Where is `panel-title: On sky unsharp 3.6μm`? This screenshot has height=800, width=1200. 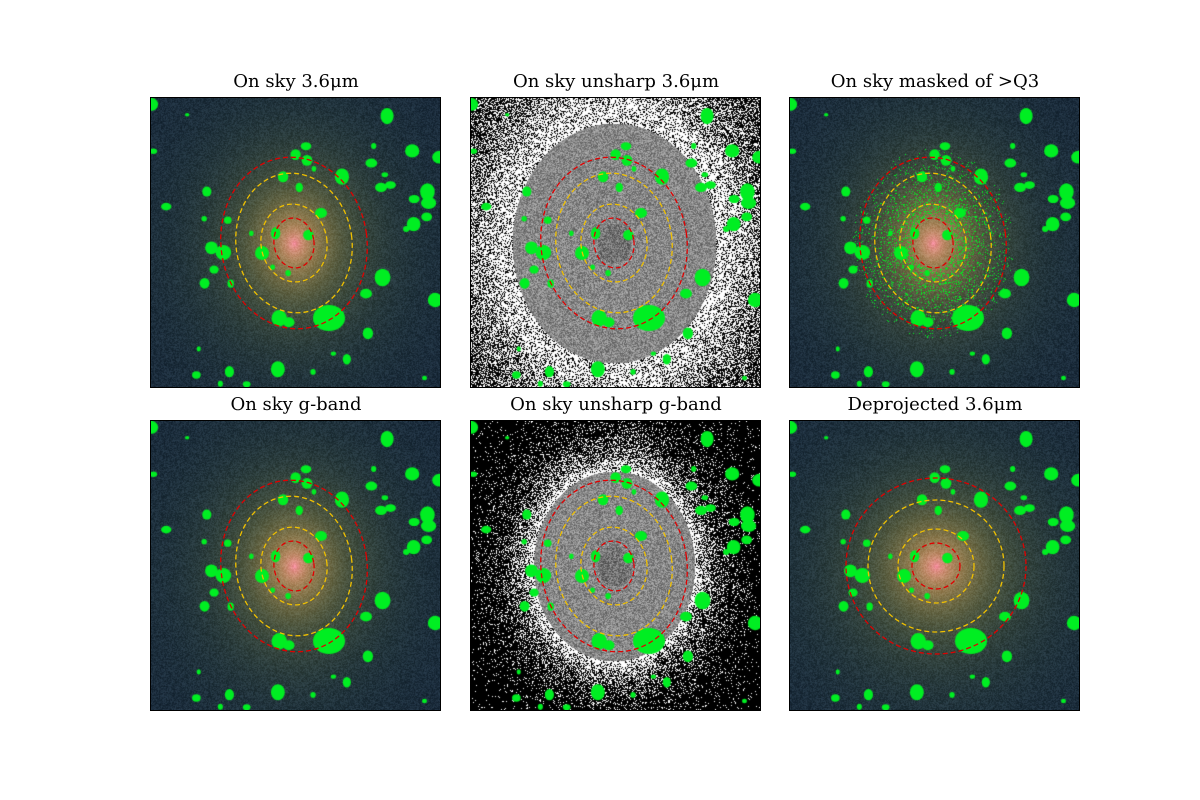 panel-title: On sky unsharp 3.6μm is located at coordinates (616, 81).